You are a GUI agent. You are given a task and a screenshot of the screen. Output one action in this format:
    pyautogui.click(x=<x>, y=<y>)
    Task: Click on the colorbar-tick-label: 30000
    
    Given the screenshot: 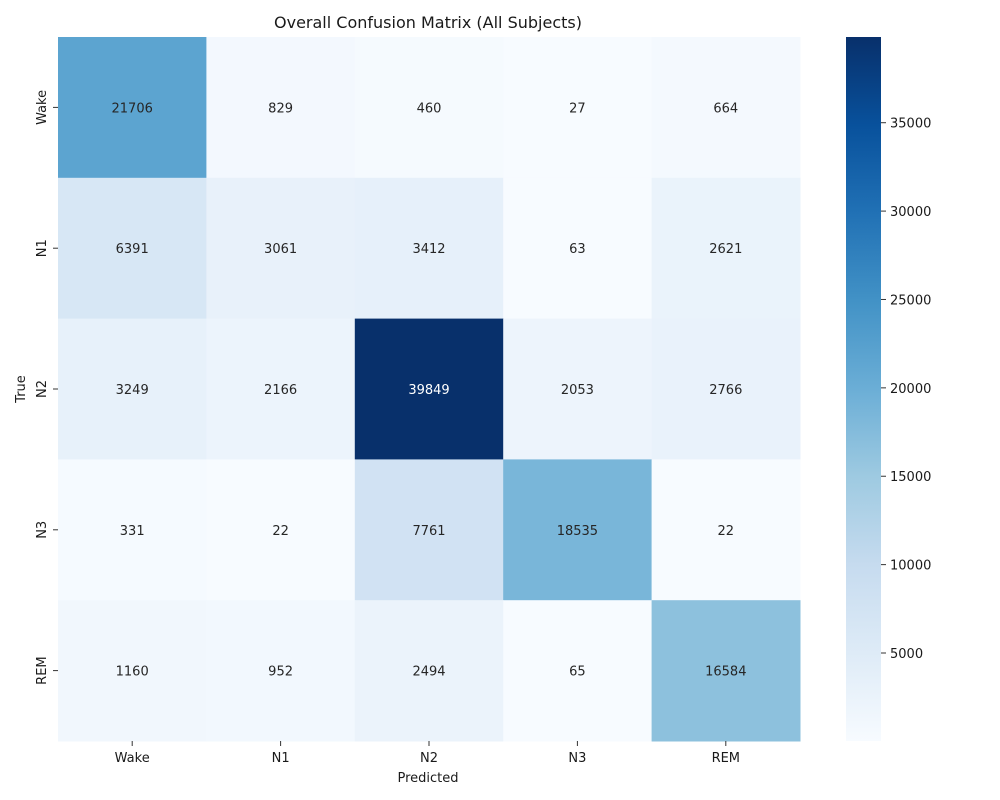 What is the action you would take?
    pyautogui.click(x=910, y=212)
    